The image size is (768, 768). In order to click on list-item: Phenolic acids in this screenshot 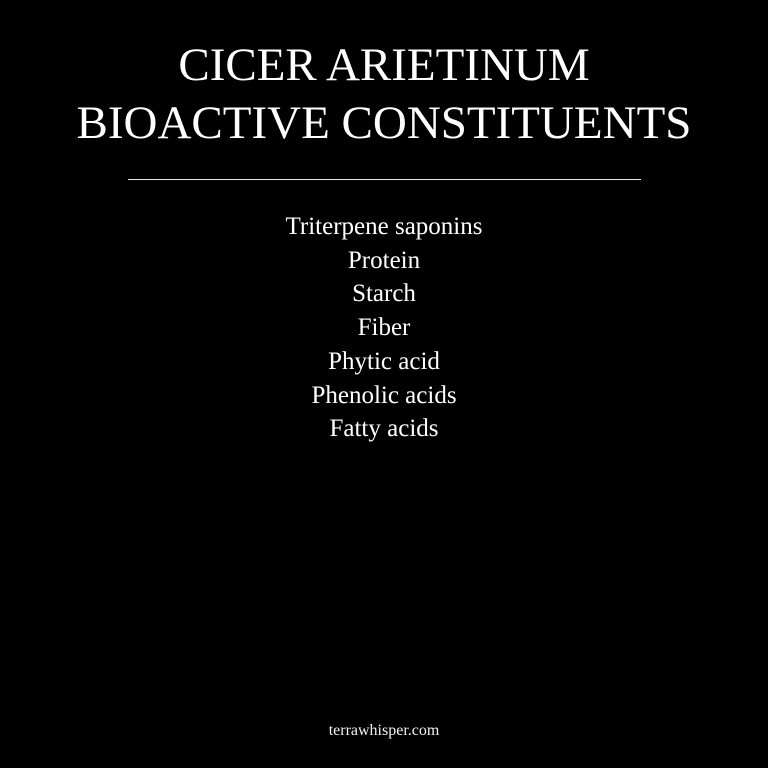, I will do `click(384, 395)`.